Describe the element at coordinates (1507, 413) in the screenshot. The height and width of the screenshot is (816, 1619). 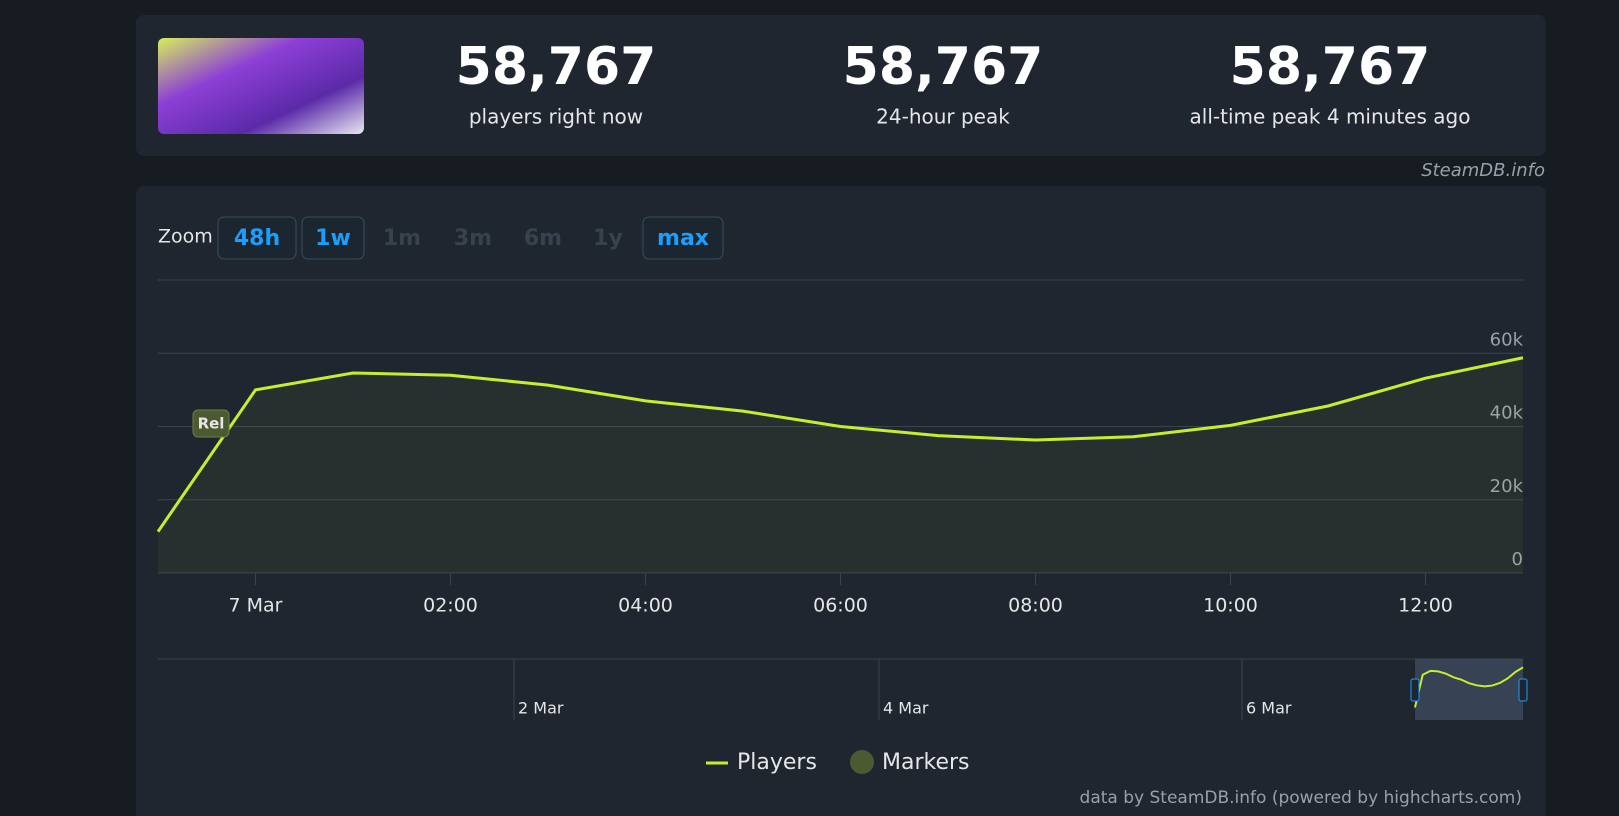
I see `y-tick-label: 40k` at that location.